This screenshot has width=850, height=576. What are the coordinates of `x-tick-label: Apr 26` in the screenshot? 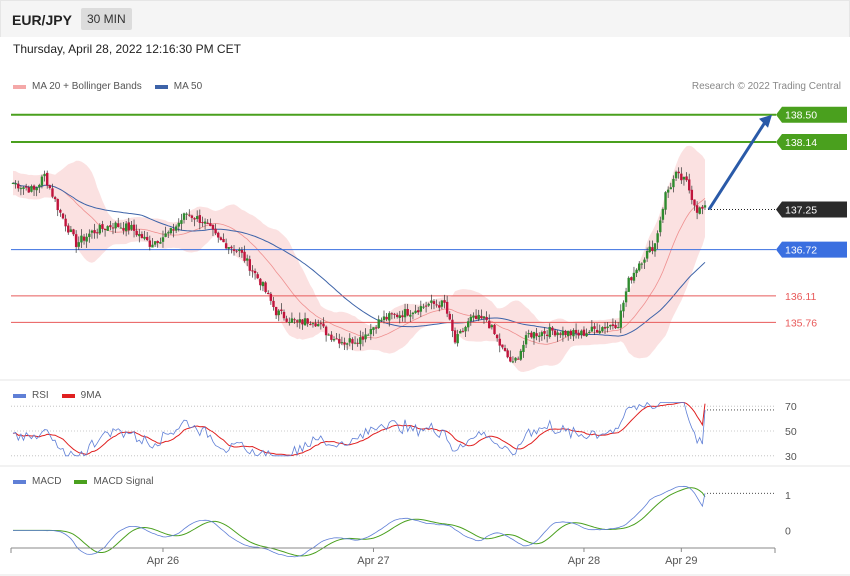 It's located at (163, 561).